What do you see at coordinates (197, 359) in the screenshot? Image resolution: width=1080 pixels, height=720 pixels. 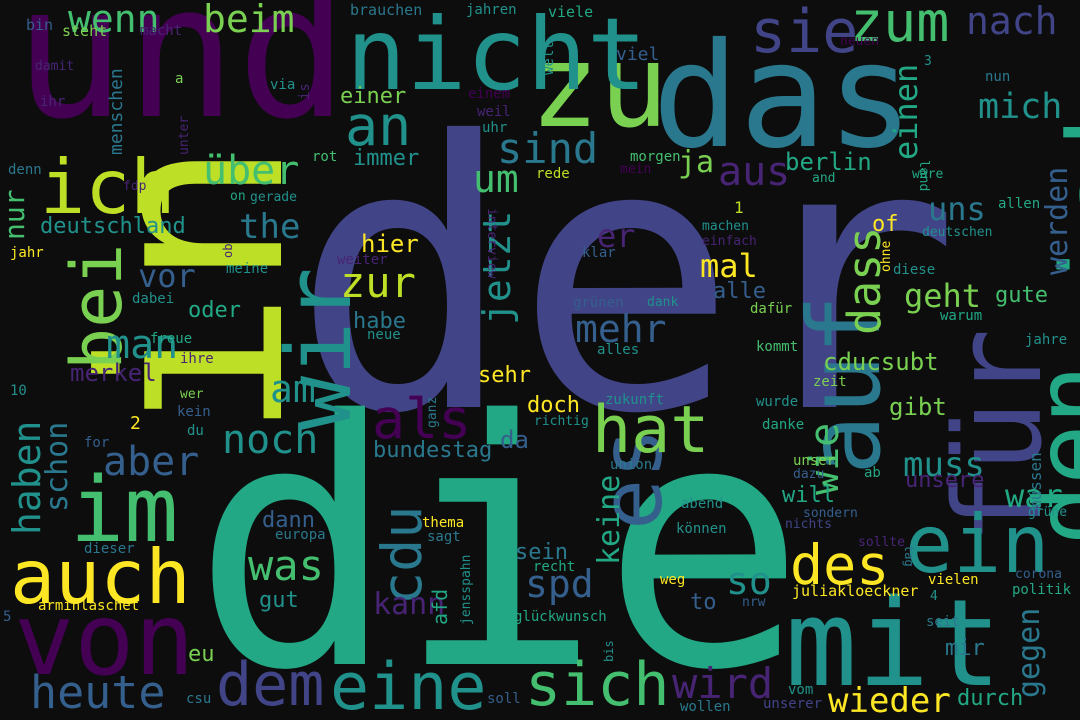 I see `word: ihre` at bounding box center [197, 359].